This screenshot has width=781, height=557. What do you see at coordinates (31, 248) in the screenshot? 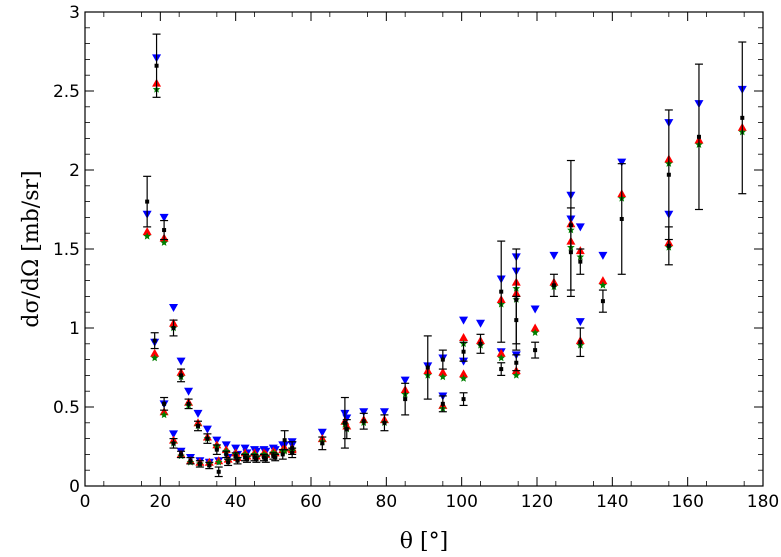
I see `y-axis-label: dσ/dΩ [mb/sr]` at bounding box center [31, 248].